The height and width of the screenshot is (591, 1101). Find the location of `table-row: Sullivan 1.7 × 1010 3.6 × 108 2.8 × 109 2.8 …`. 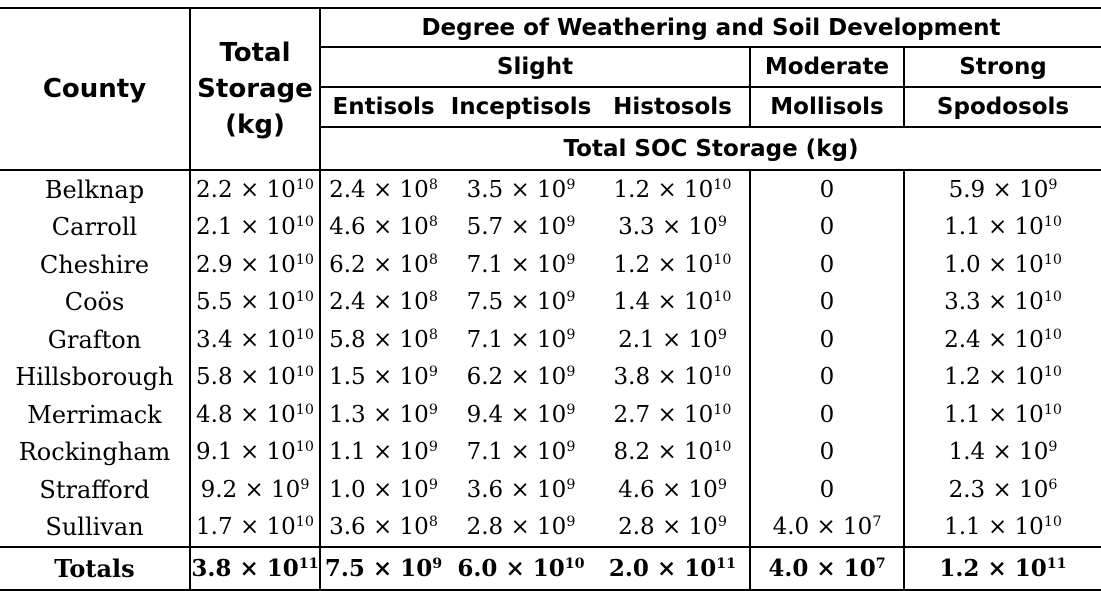

table-row: Sullivan 1.7 × 1010 3.6 × 108 2.8 × 109 2.8 … is located at coordinates (550, 528).